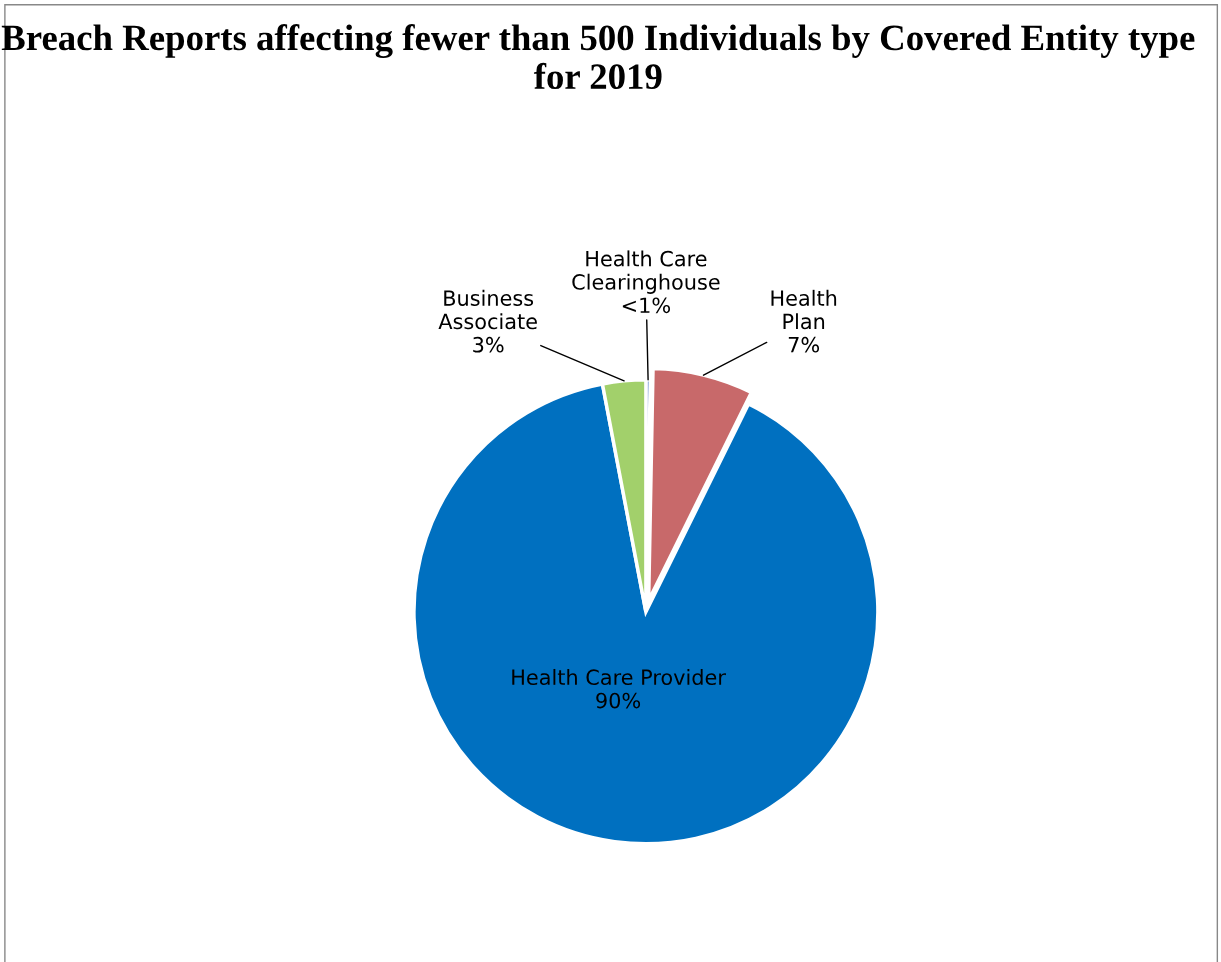  I want to click on slice-label: Business Associate, so click(487, 309).